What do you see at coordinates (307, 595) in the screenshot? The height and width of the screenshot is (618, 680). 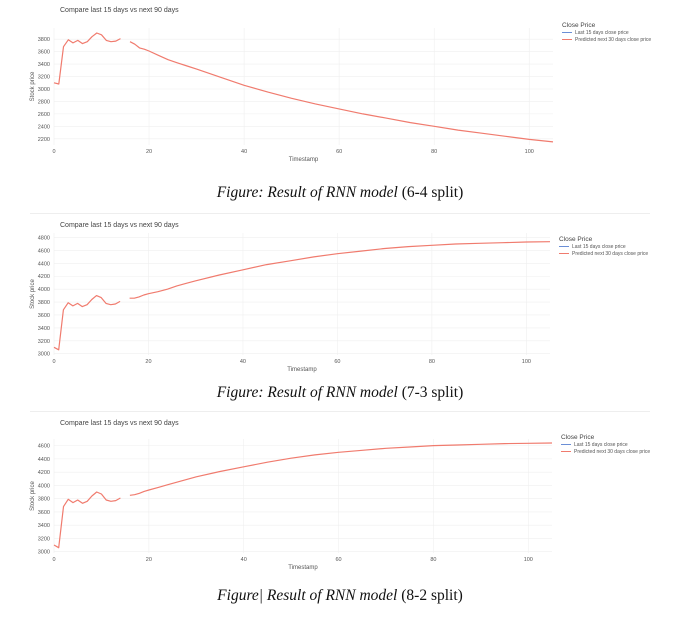 I see `caption-label: Figure| Result of RNN model` at bounding box center [307, 595].